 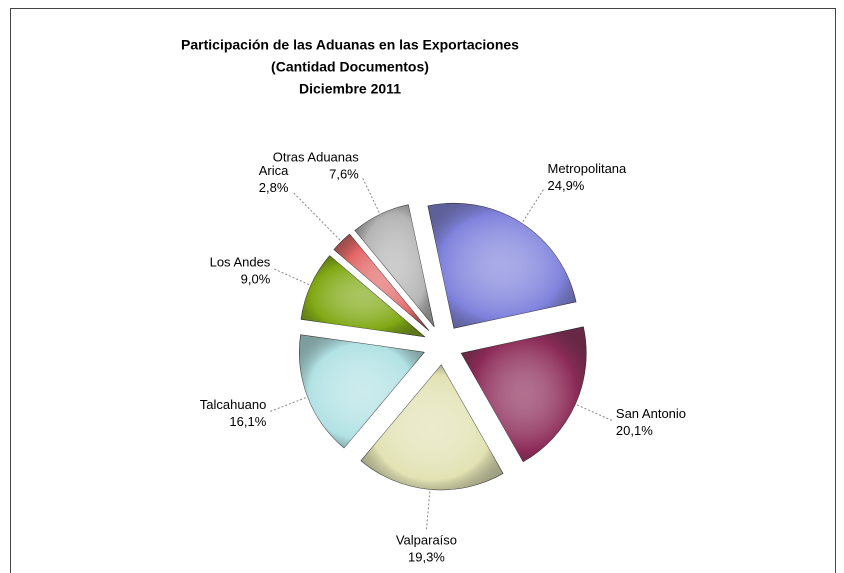 What do you see at coordinates (274, 170) in the screenshot?
I see `slice-label: Arica` at bounding box center [274, 170].